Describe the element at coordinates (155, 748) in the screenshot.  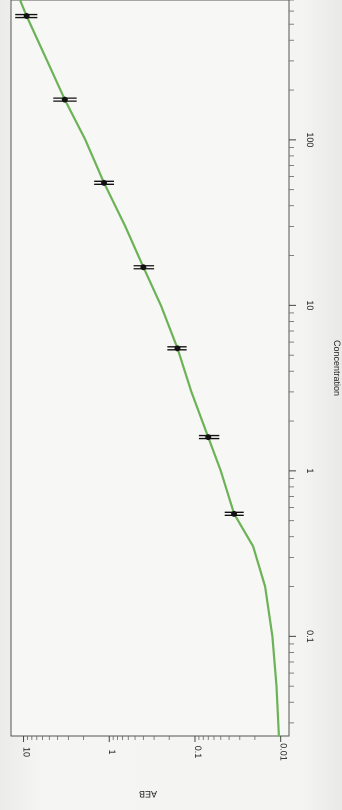
I see `y-axis: 0.01 0.1 1 10` at that location.